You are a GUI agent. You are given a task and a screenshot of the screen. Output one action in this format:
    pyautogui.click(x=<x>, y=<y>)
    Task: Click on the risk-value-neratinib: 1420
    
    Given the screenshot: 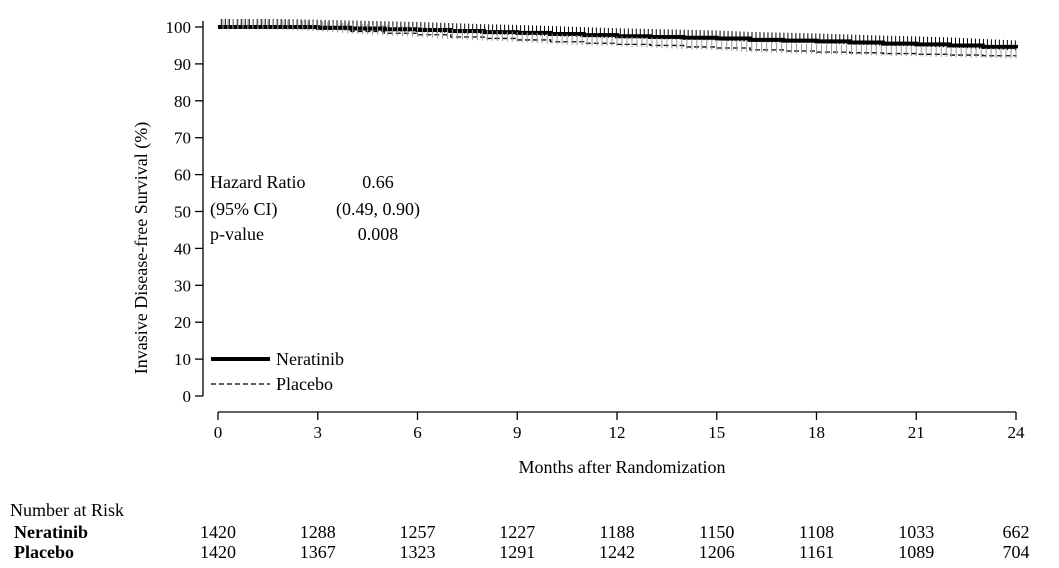 What is the action you would take?
    pyautogui.click(x=218, y=532)
    